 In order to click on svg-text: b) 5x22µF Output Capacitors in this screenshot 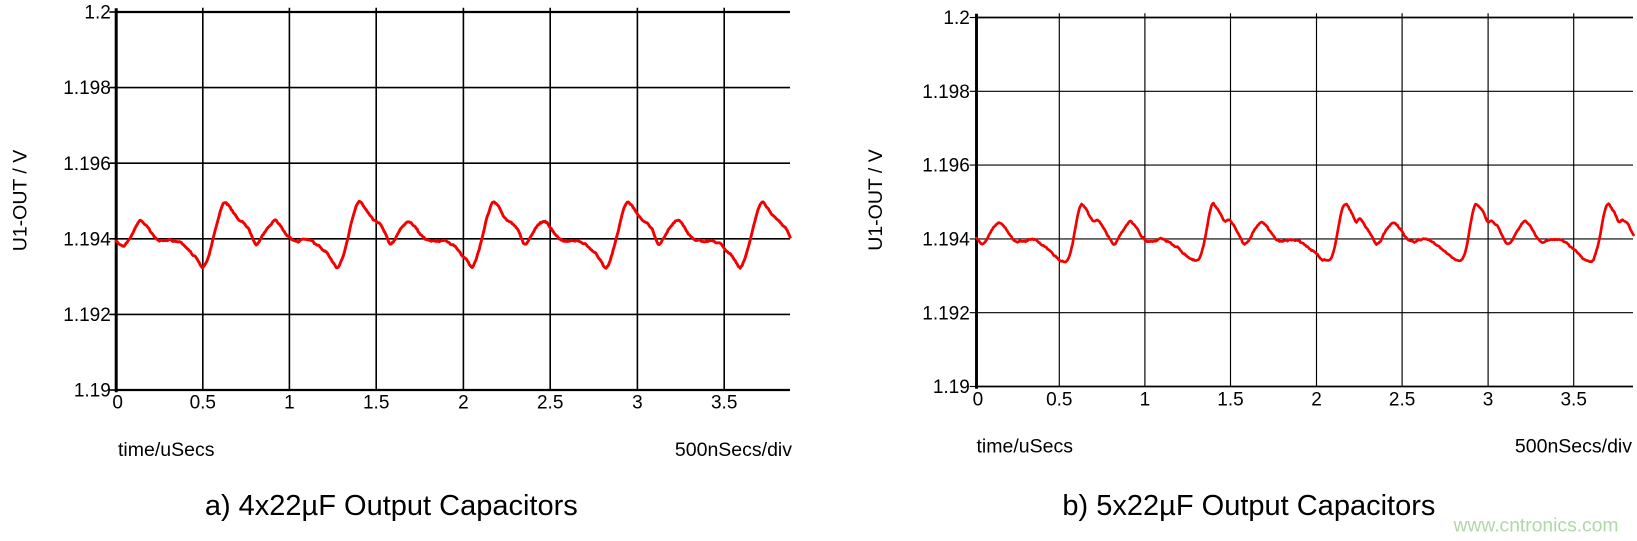, I will do `click(1248, 506)`.